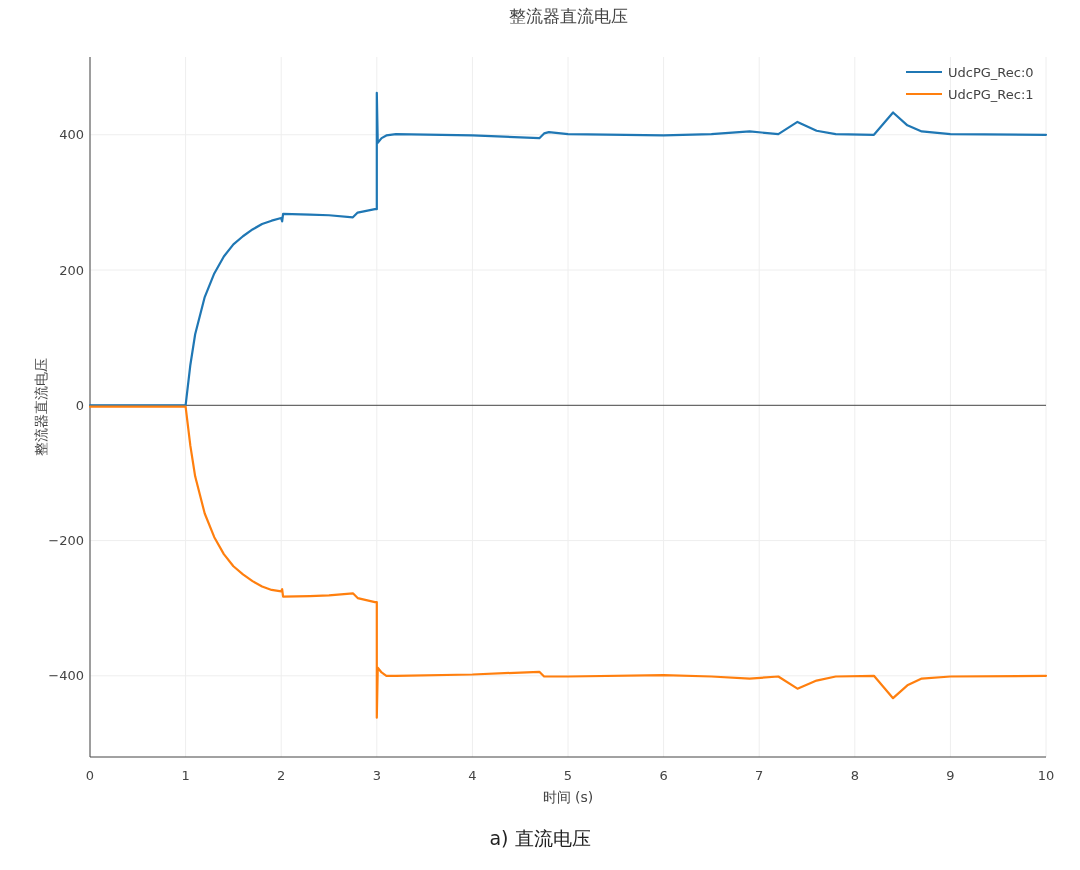  Describe the element at coordinates (991, 94) in the screenshot. I see `legend-label: UdcPG_Rec:1` at that location.